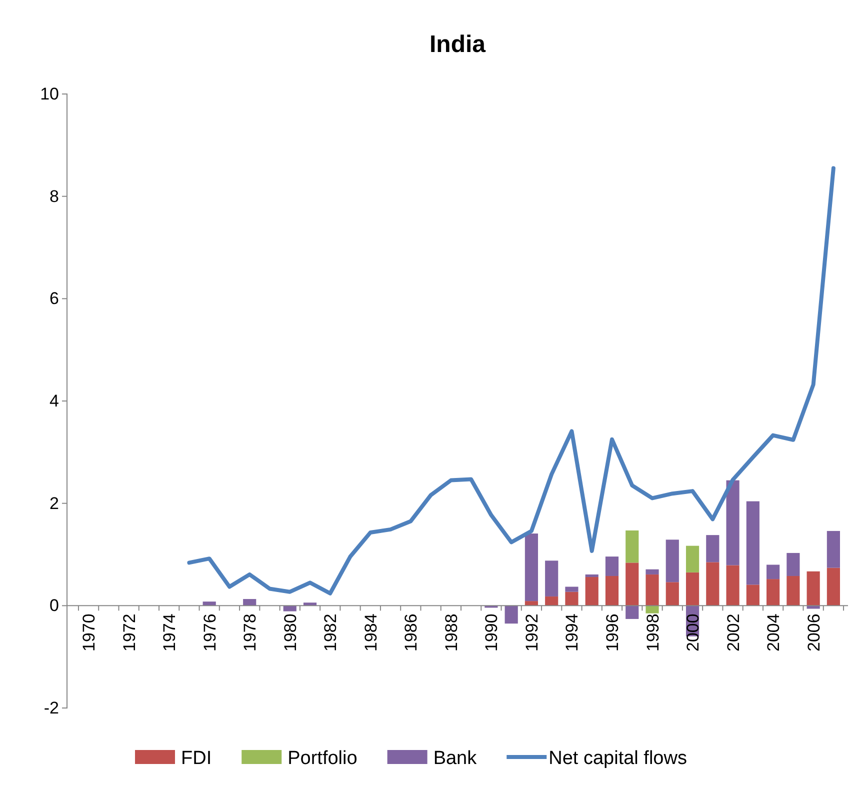  What do you see at coordinates (54, 503) in the screenshot?
I see `y-tick-label: 2` at bounding box center [54, 503].